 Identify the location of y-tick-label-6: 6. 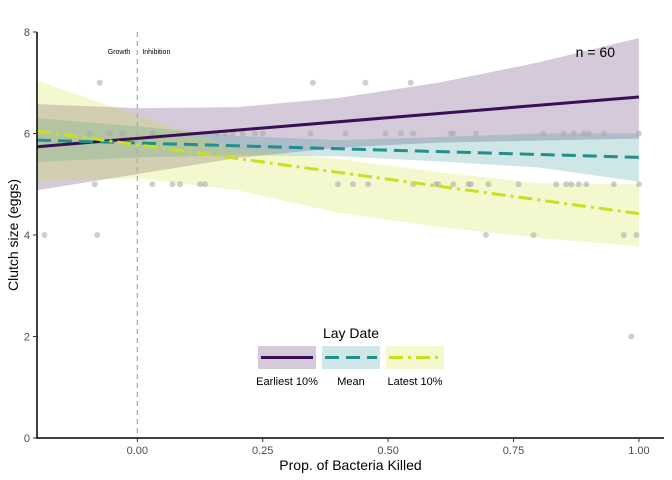
(27, 135).